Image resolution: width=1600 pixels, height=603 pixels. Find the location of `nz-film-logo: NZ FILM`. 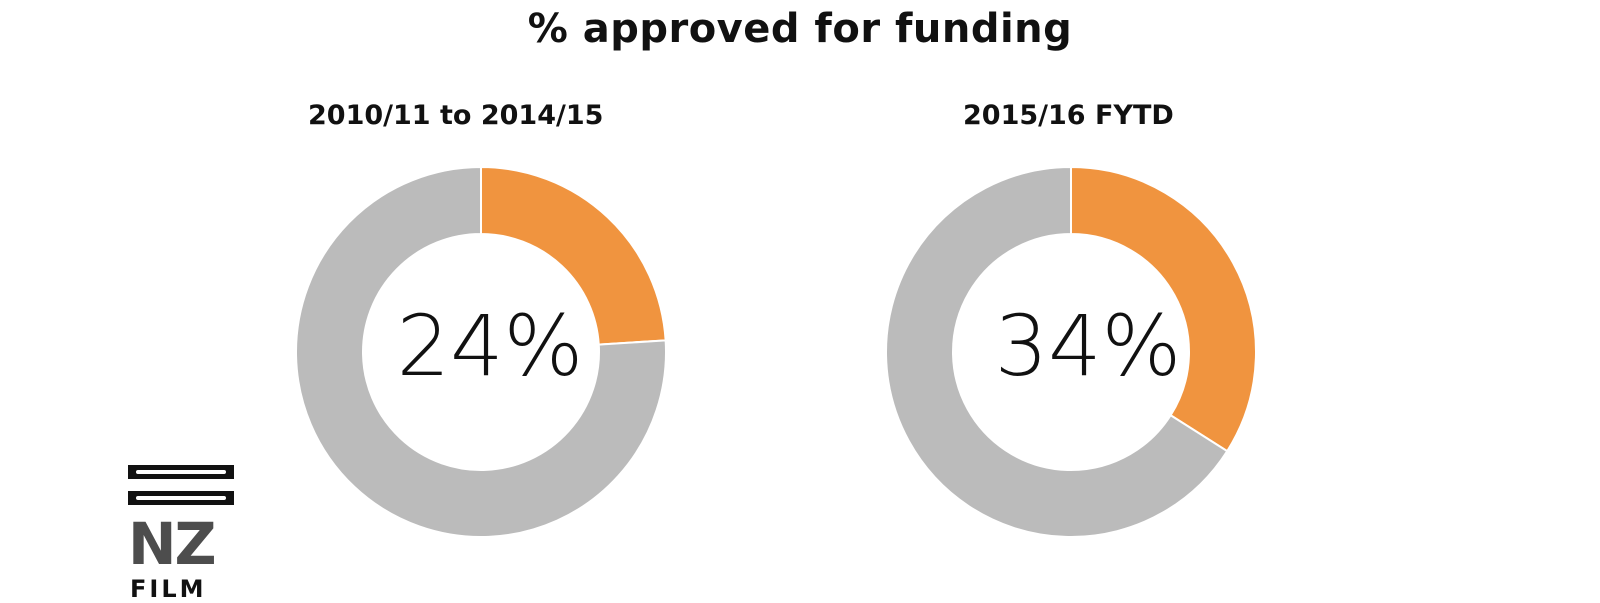

nz-film-logo: NZ FILM is located at coordinates (183, 534).